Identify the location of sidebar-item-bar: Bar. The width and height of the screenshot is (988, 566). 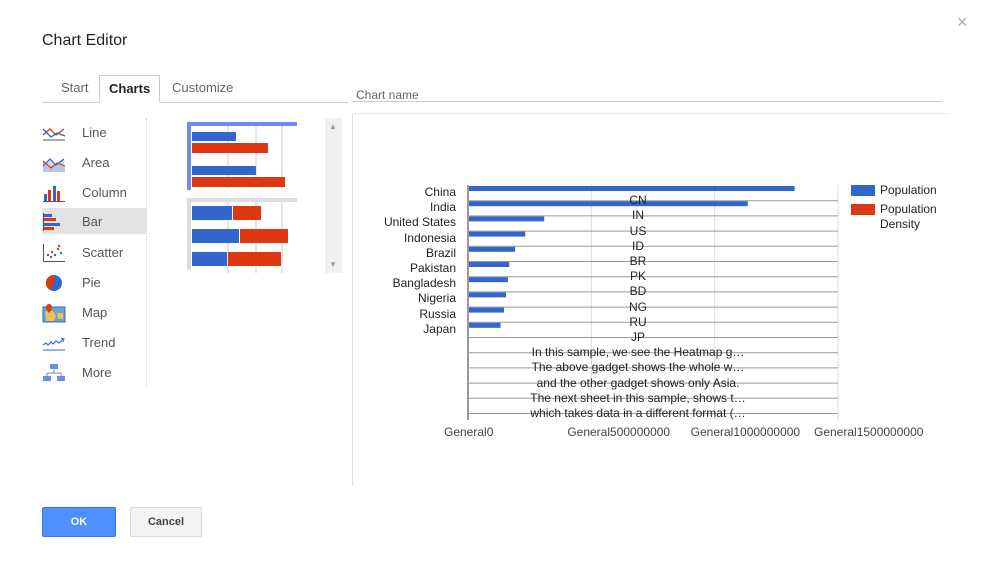
(94, 221).